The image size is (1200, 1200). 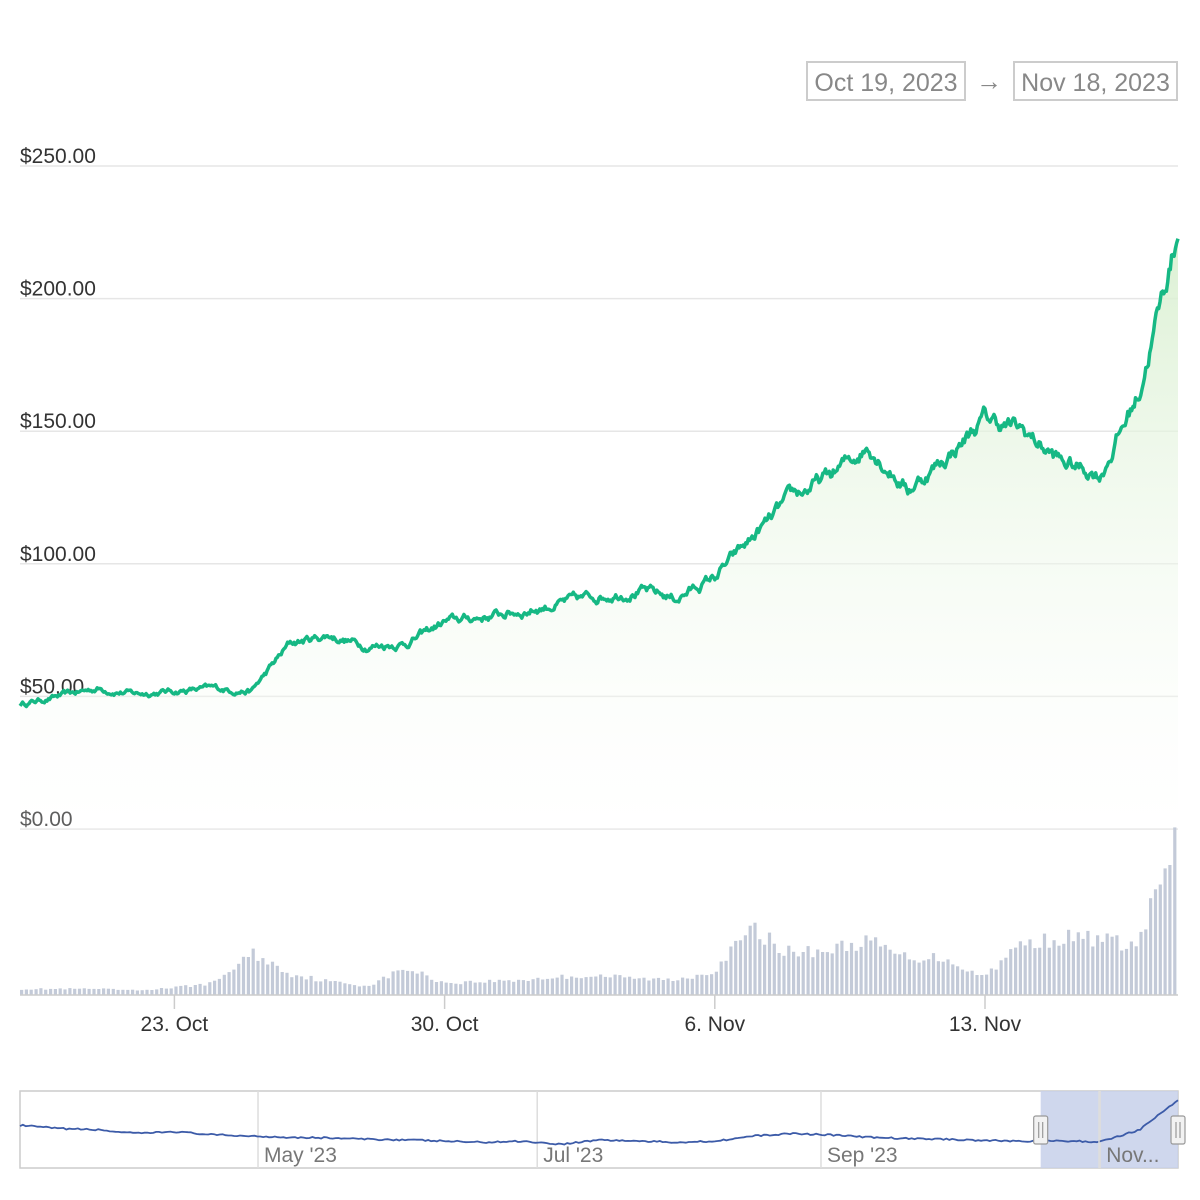 I want to click on x-tick-label: 23. Oct, so click(x=175, y=1024).